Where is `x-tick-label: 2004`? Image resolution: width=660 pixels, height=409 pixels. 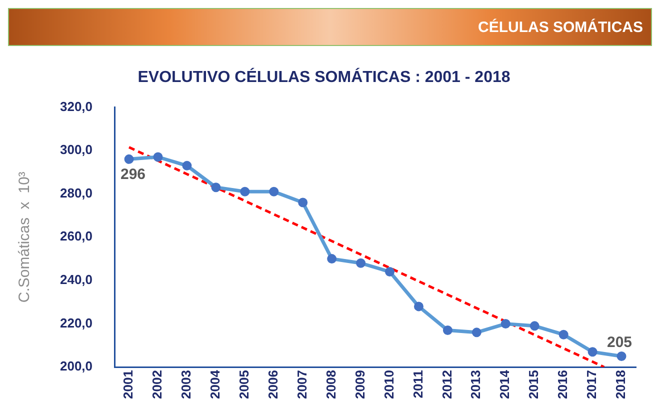 x-tick-label: 2004 is located at coordinates (215, 384).